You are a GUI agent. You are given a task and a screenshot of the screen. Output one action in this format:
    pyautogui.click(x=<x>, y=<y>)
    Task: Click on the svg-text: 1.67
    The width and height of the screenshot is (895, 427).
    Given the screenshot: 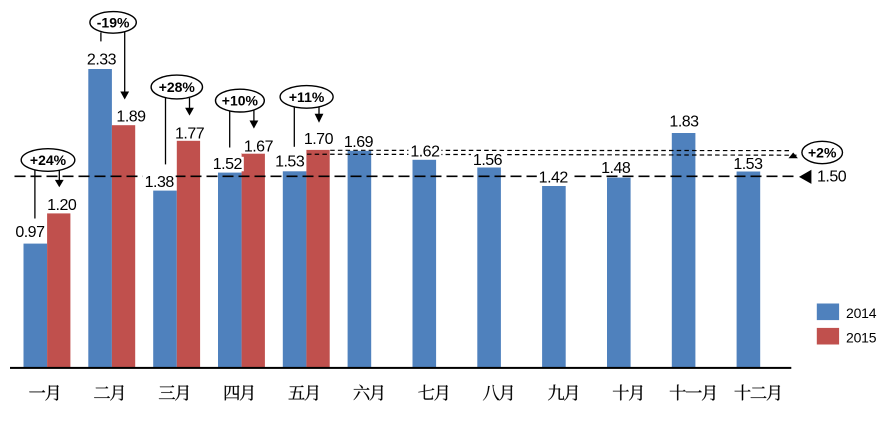 What is the action you would take?
    pyautogui.click(x=259, y=147)
    